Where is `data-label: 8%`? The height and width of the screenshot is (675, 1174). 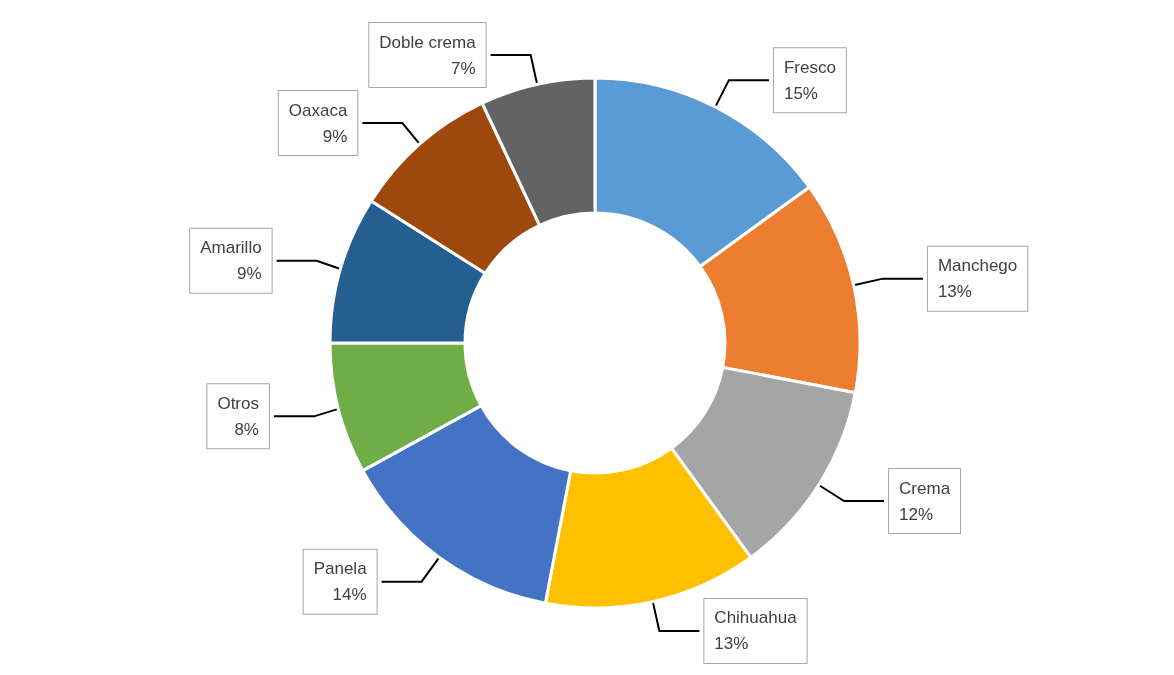
data-label: 8% is located at coordinates (246, 429).